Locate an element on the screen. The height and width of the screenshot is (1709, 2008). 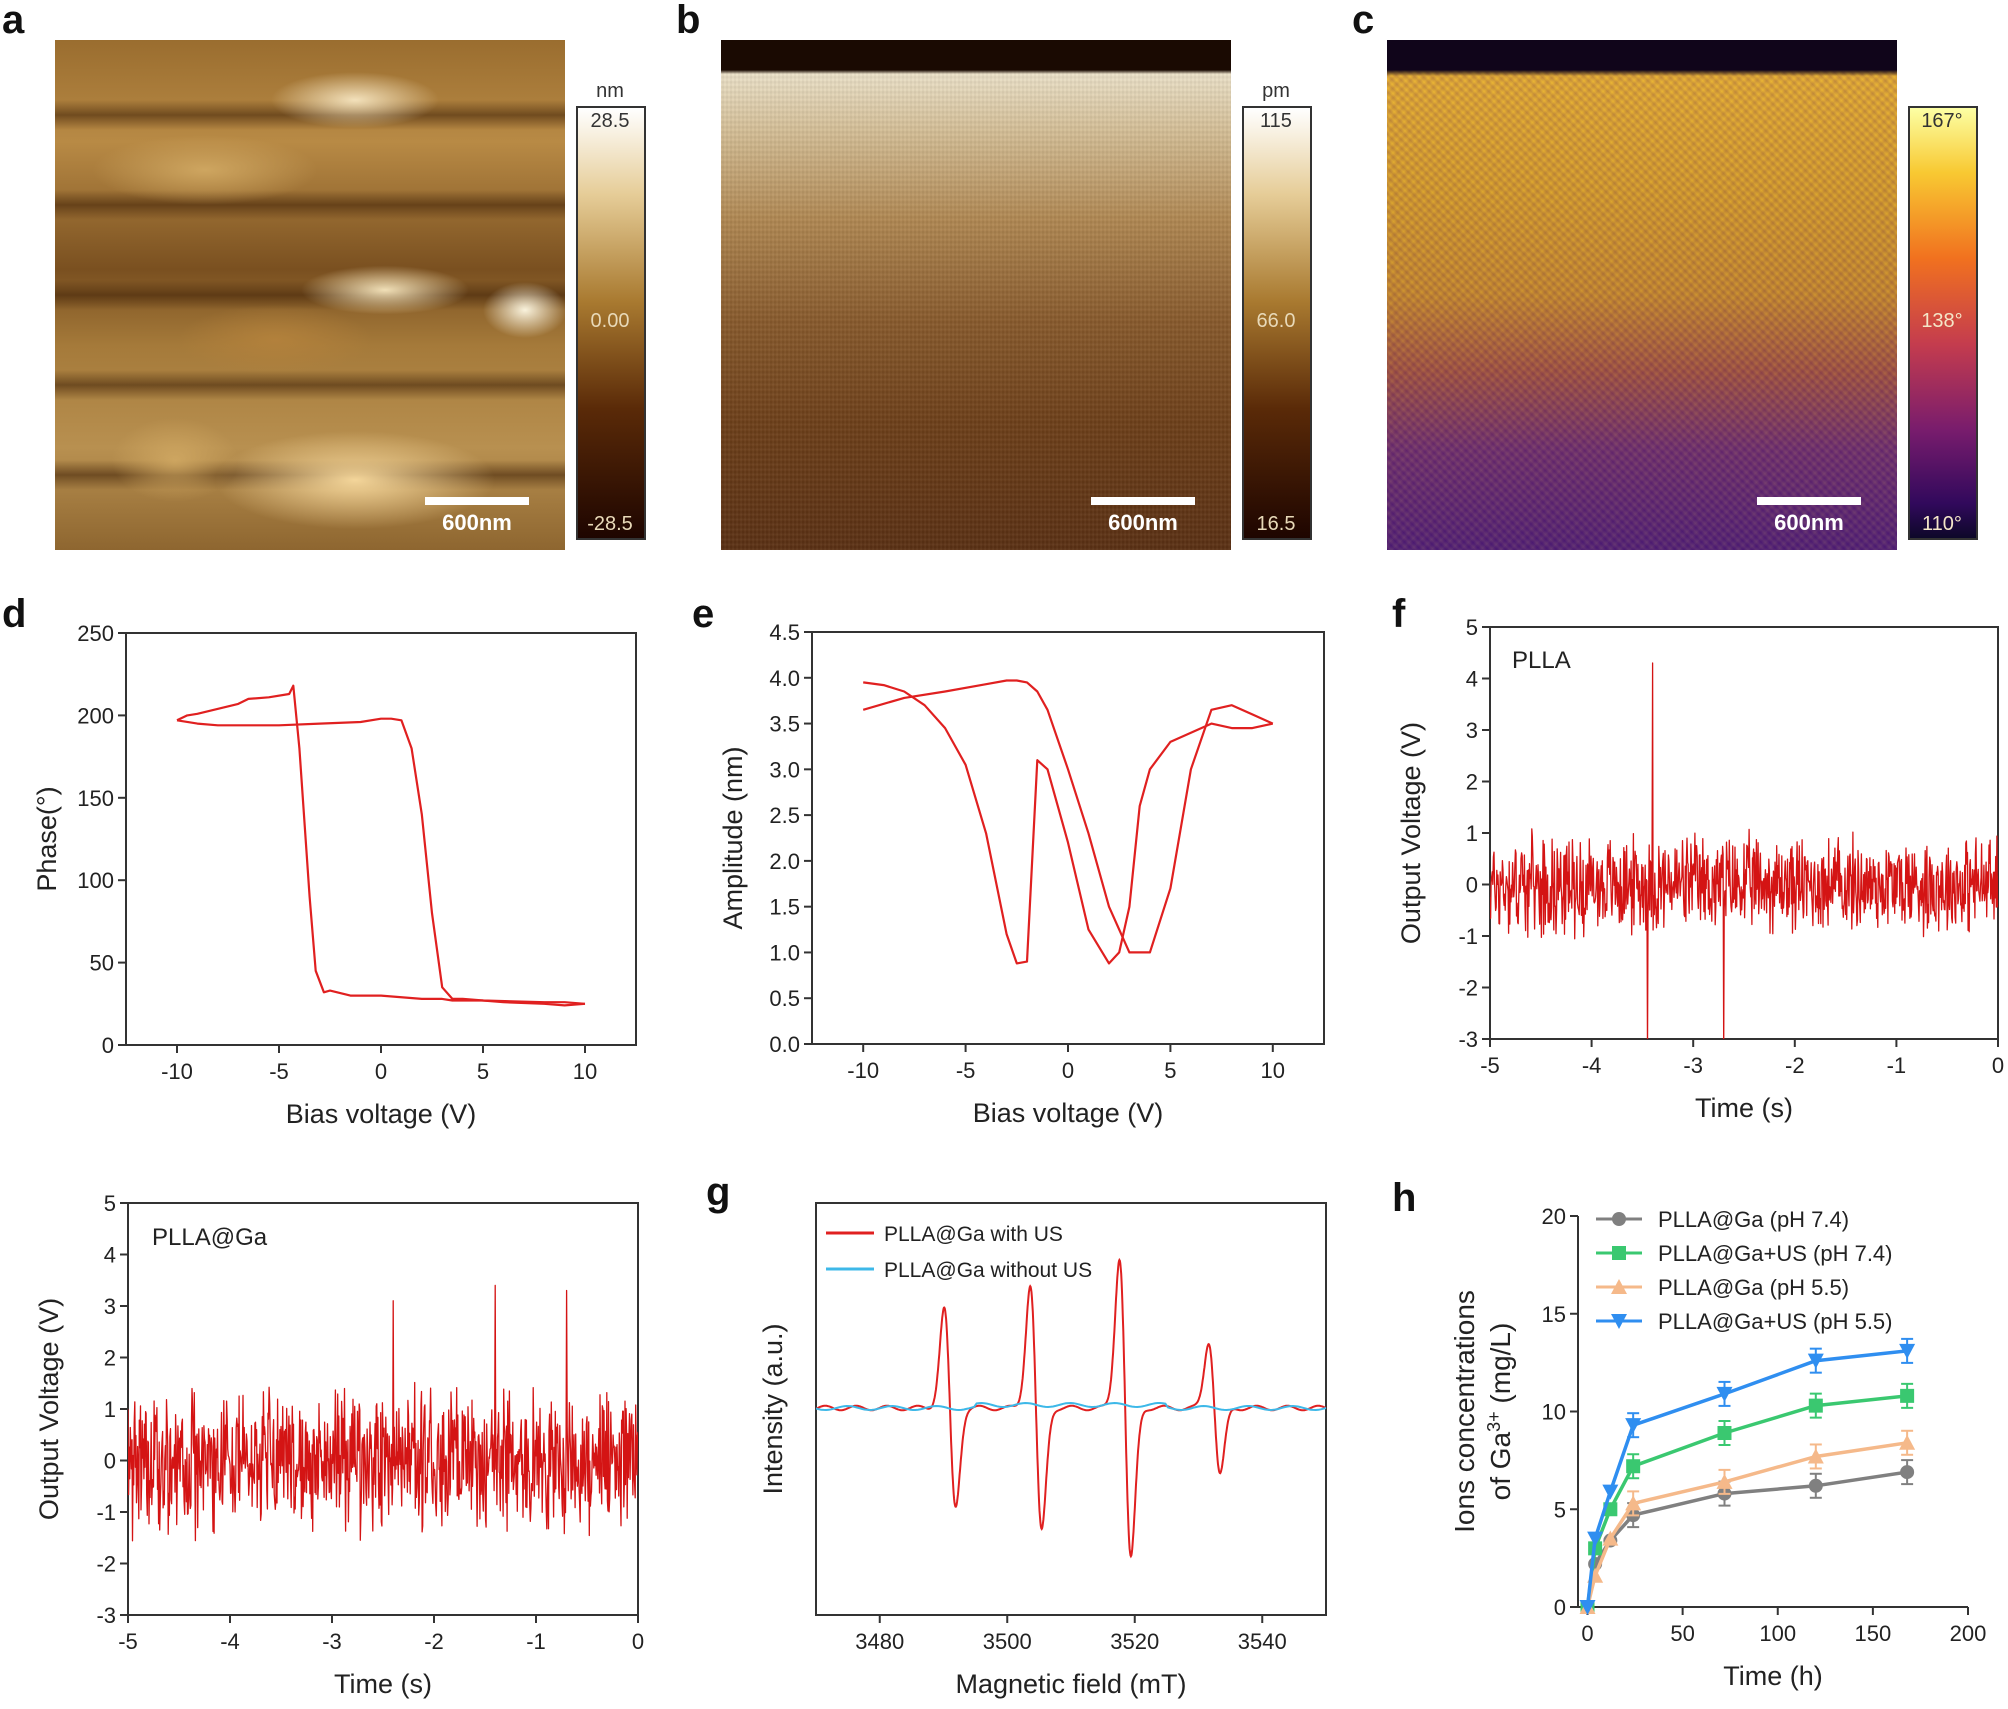
panel-letter-b: b is located at coordinates (688, 21).